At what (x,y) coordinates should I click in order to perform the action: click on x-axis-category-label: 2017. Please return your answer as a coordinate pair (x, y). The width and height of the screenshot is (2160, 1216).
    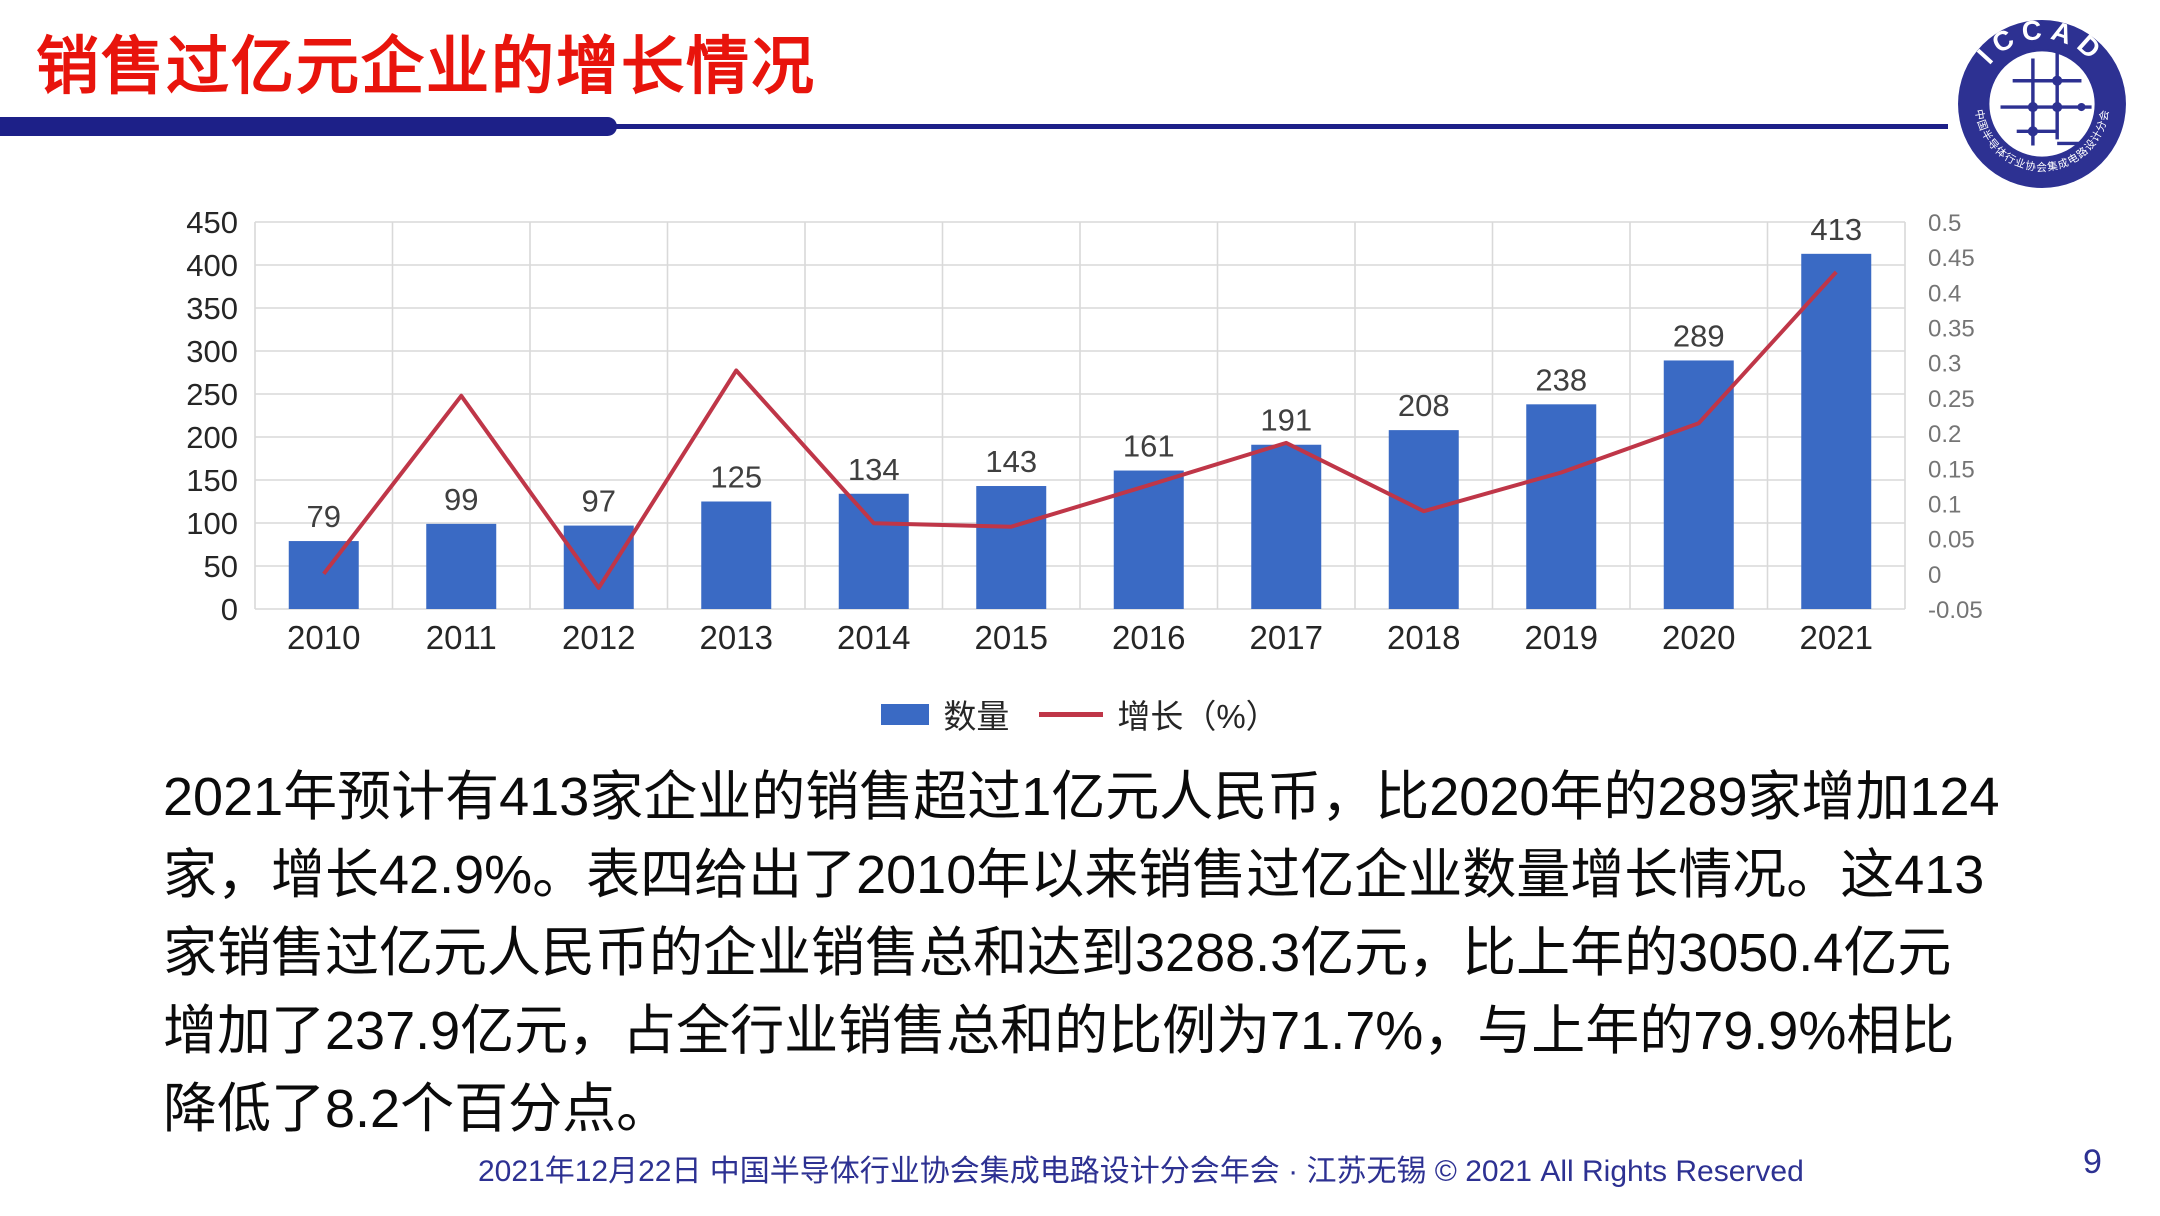
    Looking at the image, I should click on (1286, 637).